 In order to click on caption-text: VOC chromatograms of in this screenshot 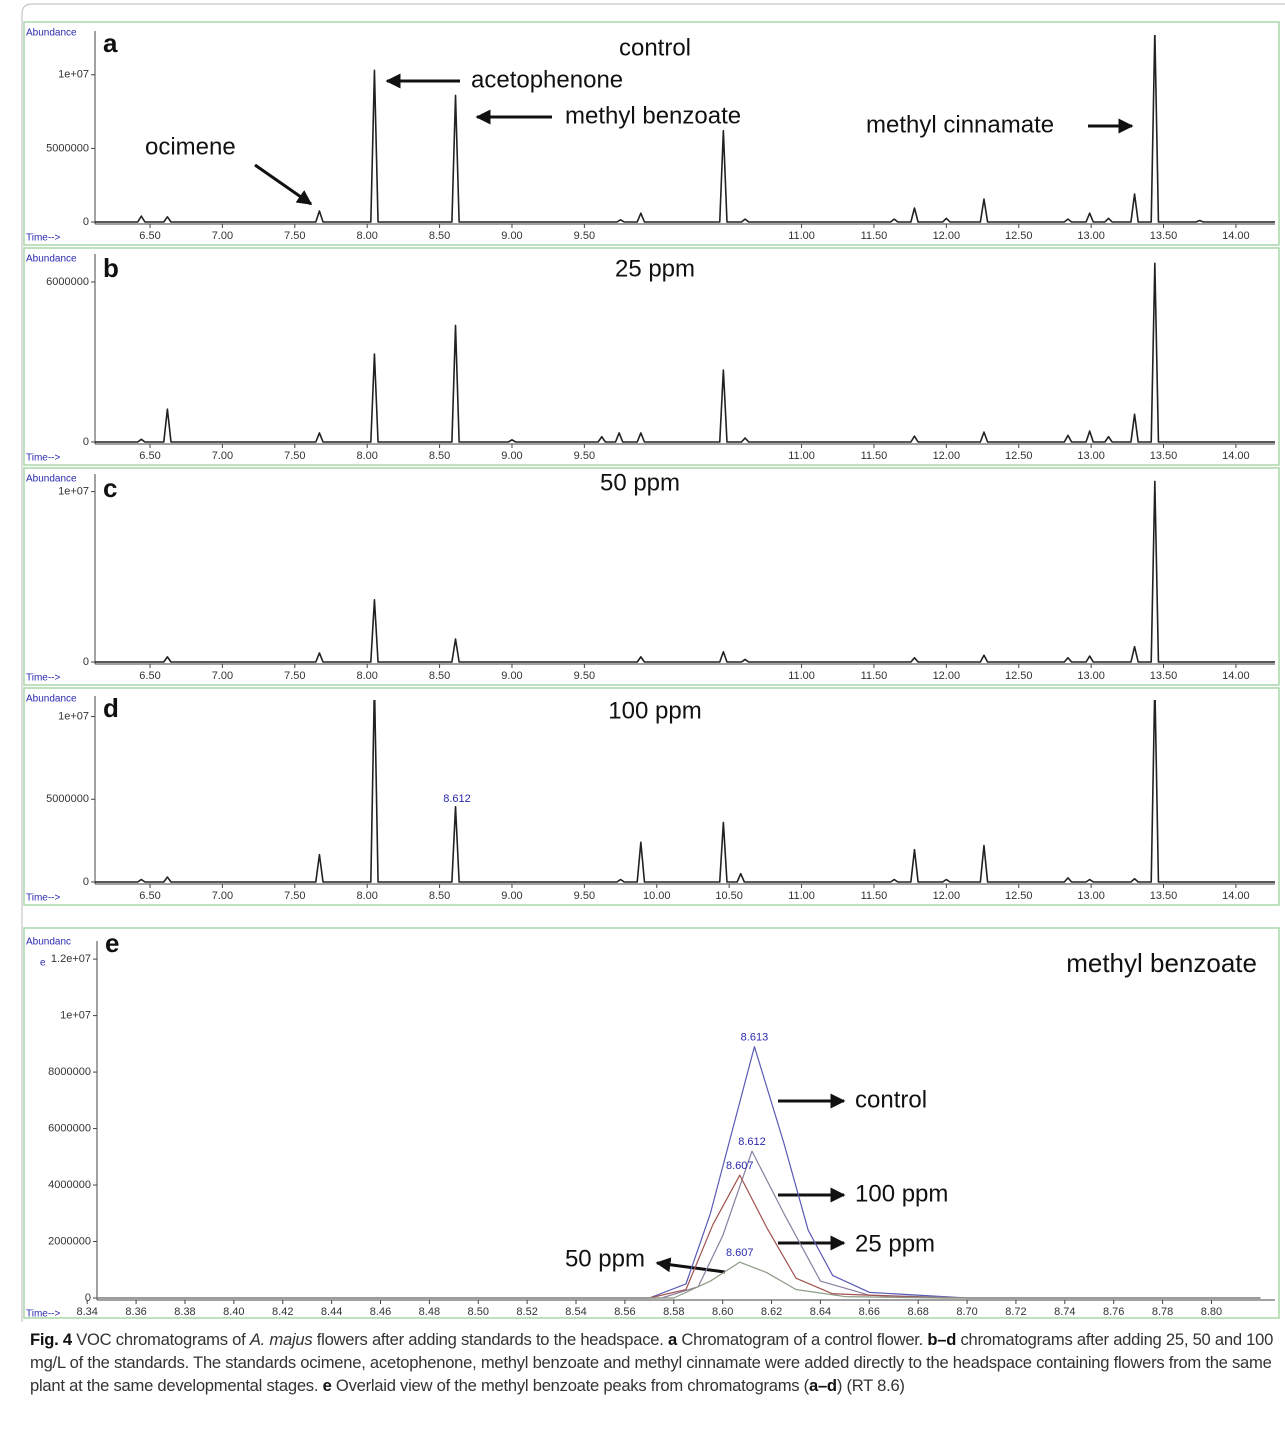, I will do `click(160, 1339)`.